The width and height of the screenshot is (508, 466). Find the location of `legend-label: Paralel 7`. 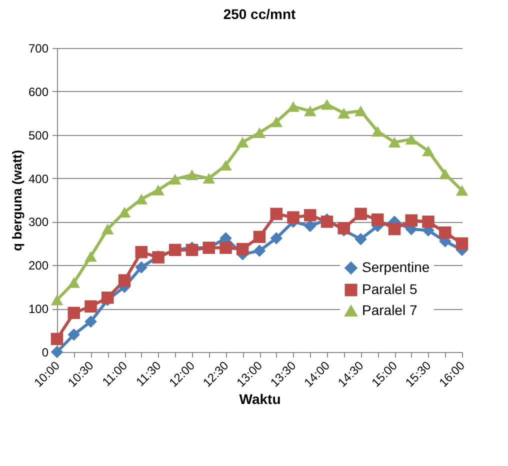

legend-label: Paralel 7 is located at coordinates (390, 310).